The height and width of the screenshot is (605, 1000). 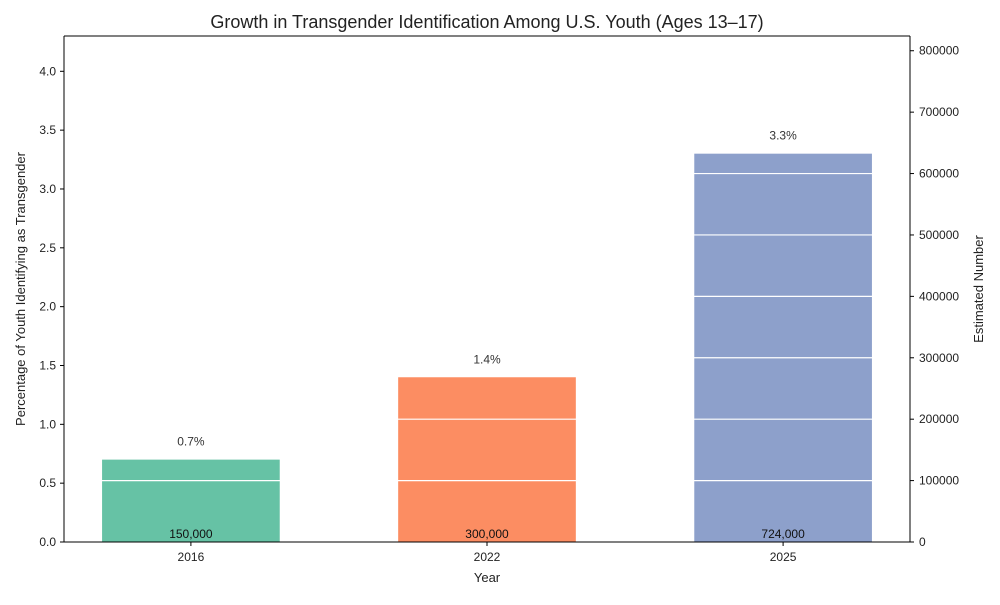 What do you see at coordinates (47, 130) in the screenshot?
I see `y-tick-label: 3.5` at bounding box center [47, 130].